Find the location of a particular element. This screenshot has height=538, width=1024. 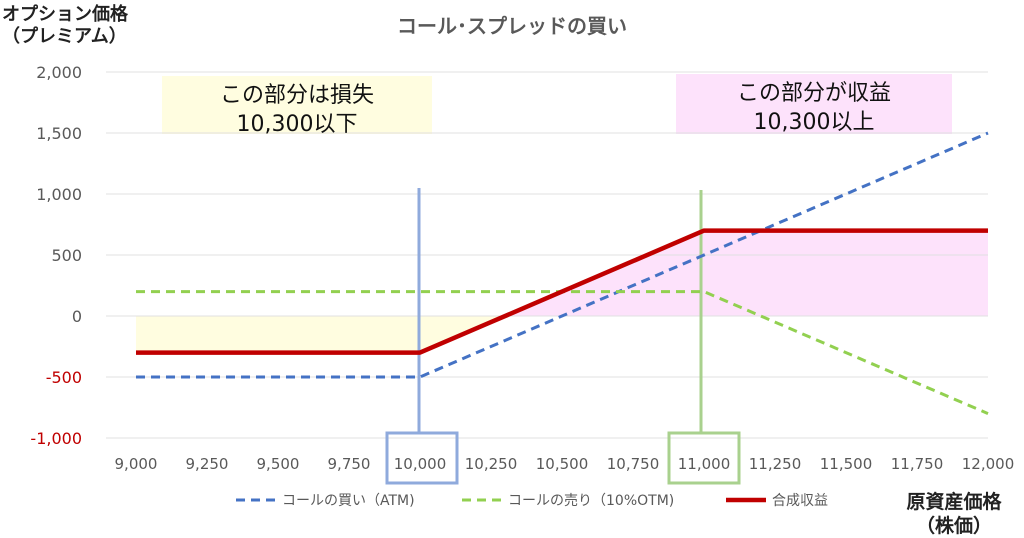

x-tick-label: 9,250 is located at coordinates (207, 464).